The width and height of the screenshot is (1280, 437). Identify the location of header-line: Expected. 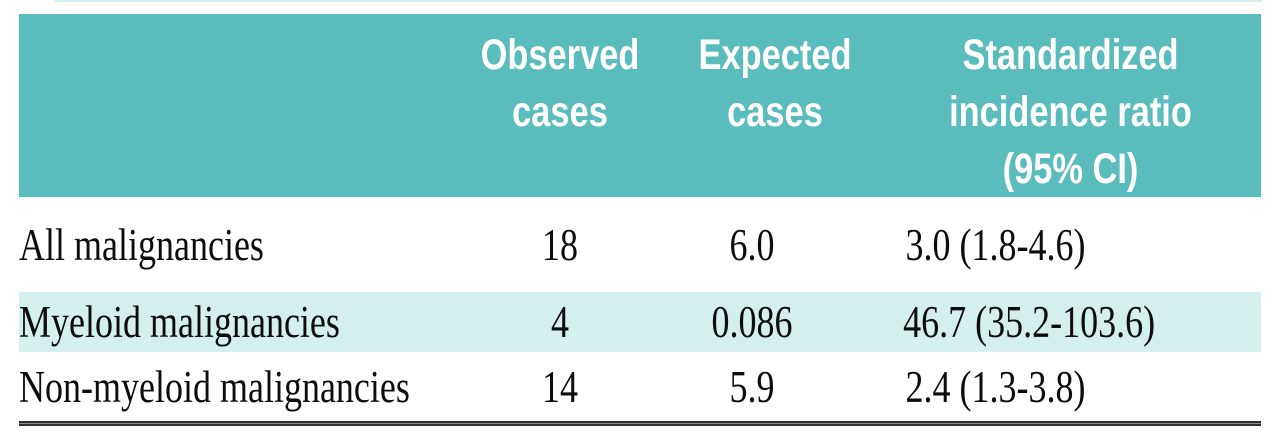
(775, 55).